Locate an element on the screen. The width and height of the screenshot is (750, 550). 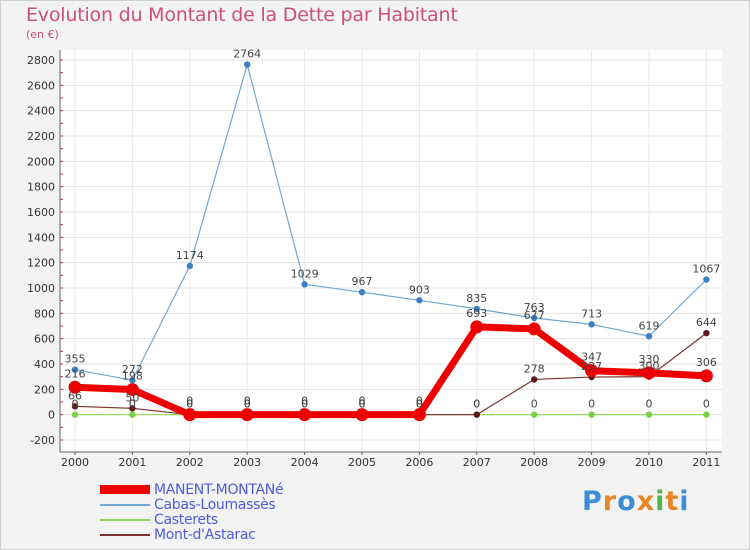
y-tick-label: 2600 is located at coordinates (41, 85).